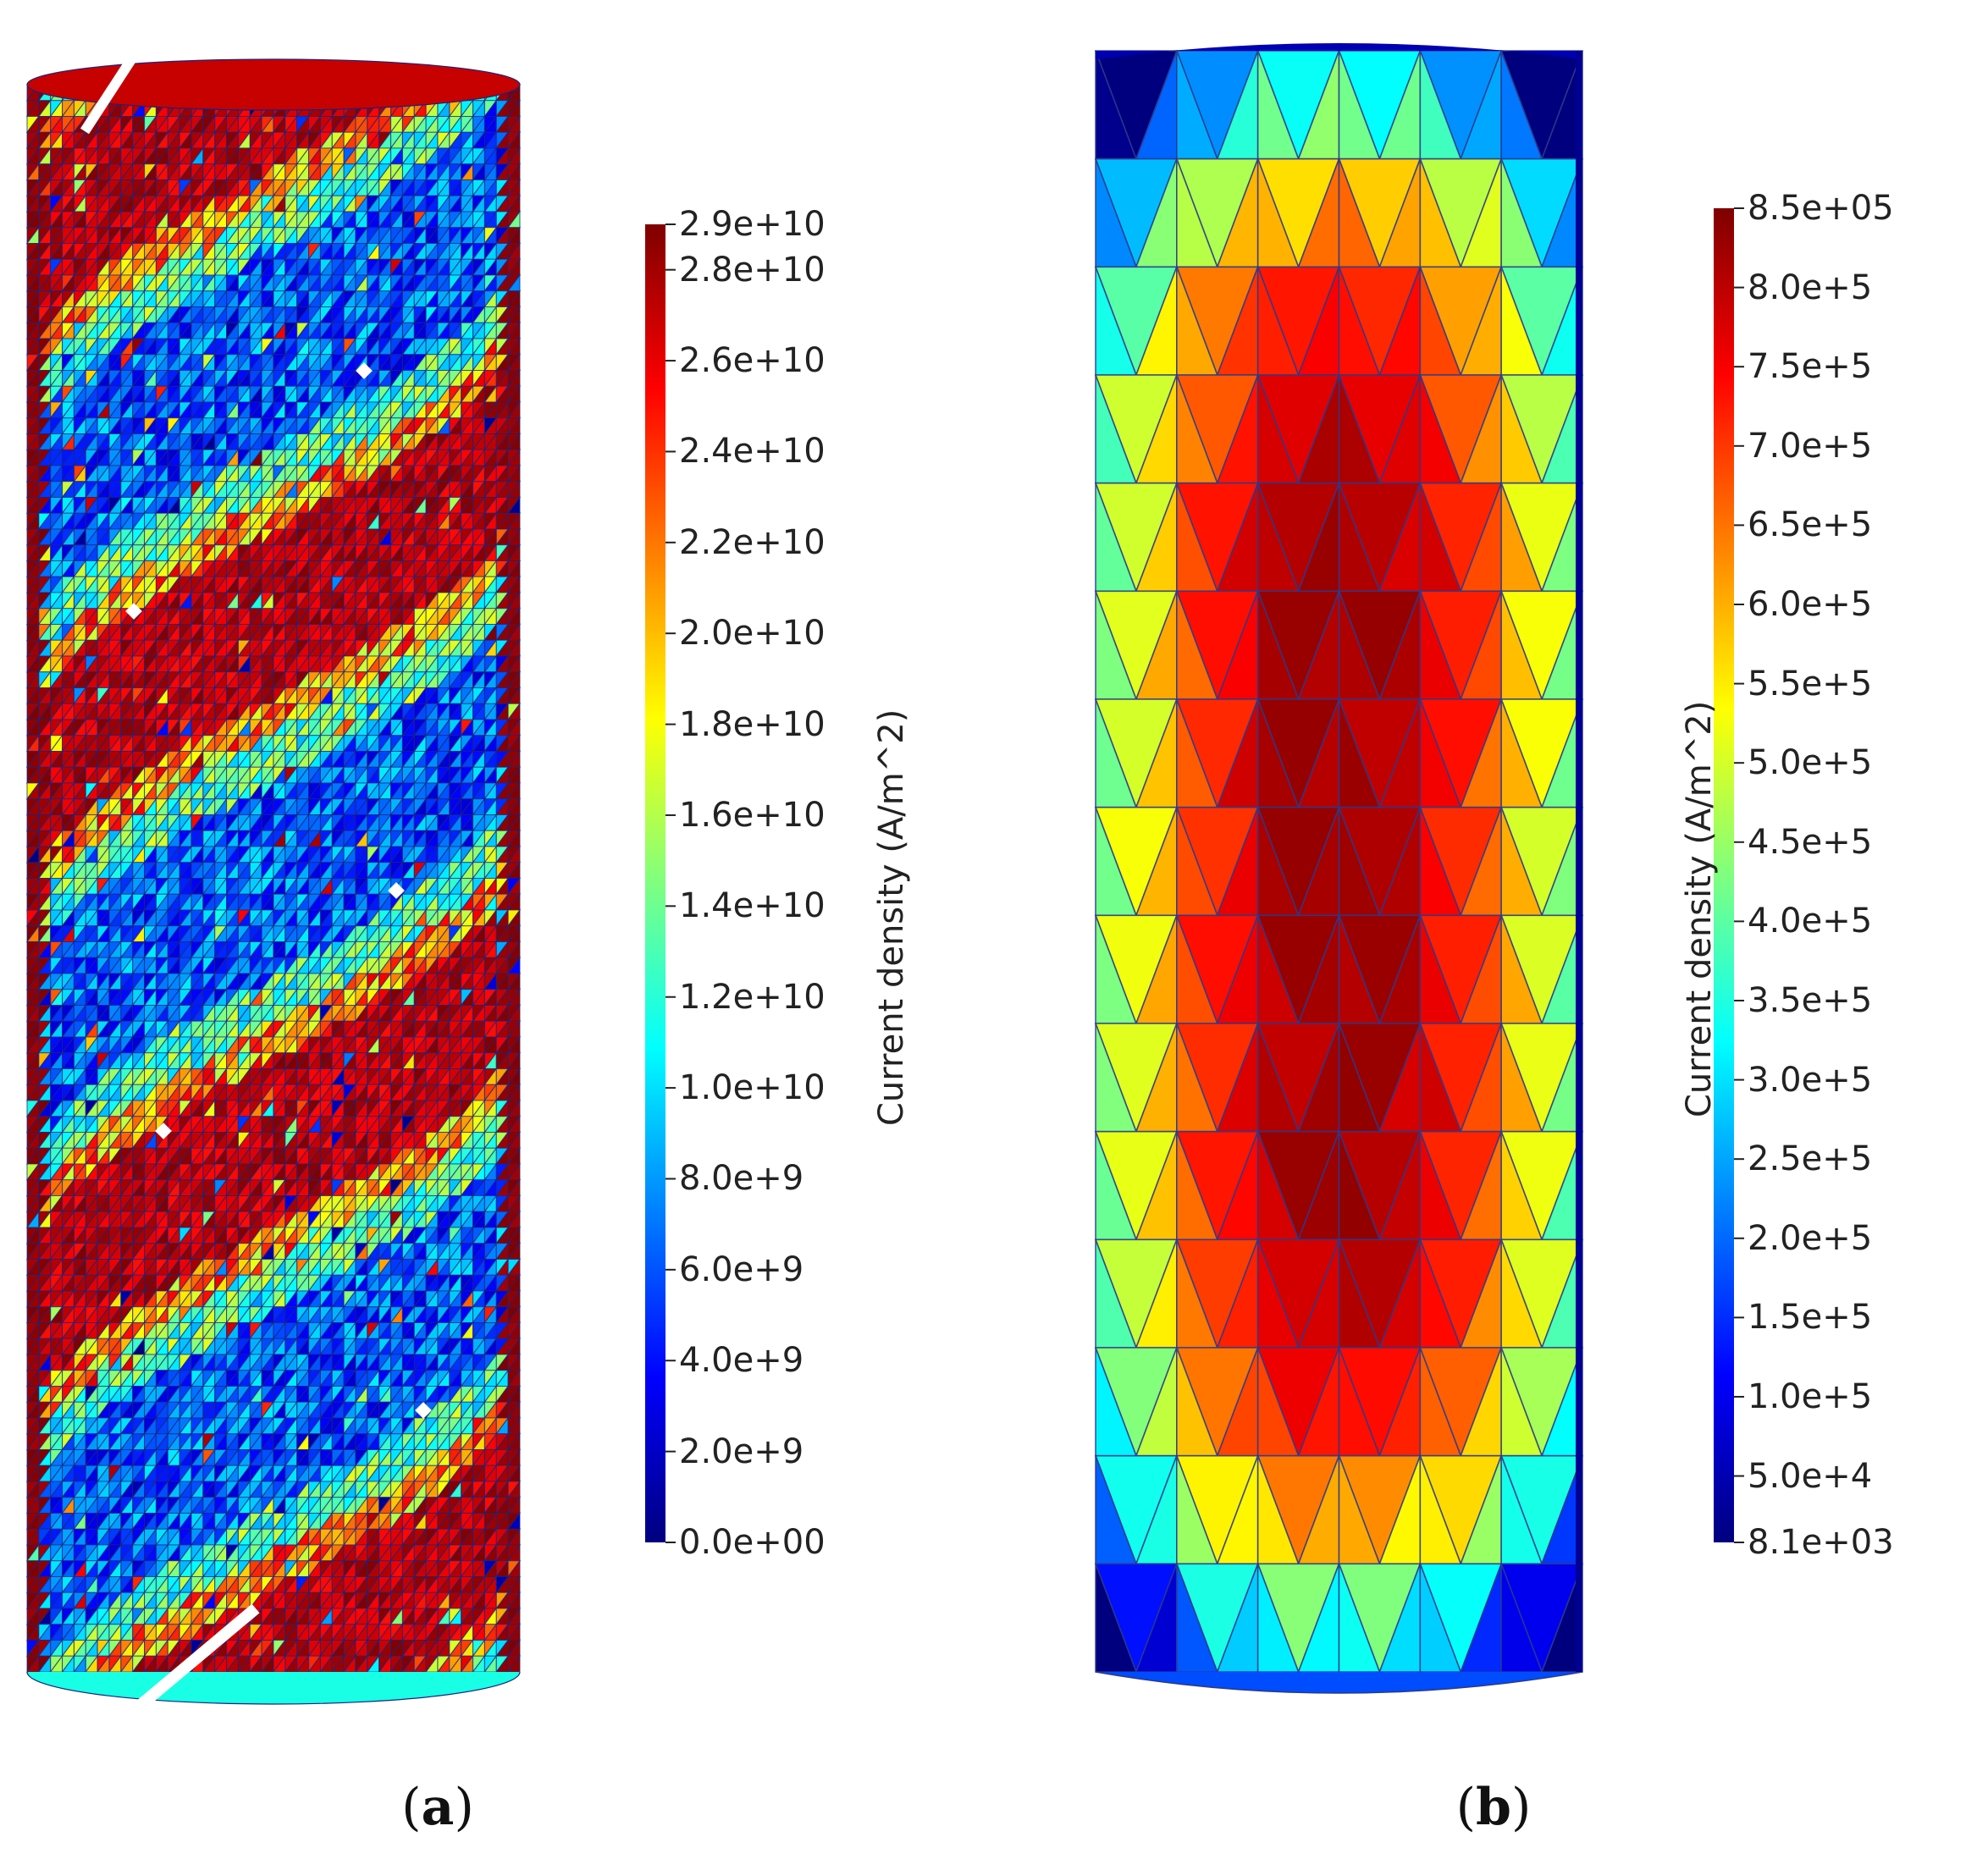 The height and width of the screenshot is (1859, 1988). What do you see at coordinates (1811, 1318) in the screenshot?
I see `colorbar-tick-label: 1.5e+5` at bounding box center [1811, 1318].